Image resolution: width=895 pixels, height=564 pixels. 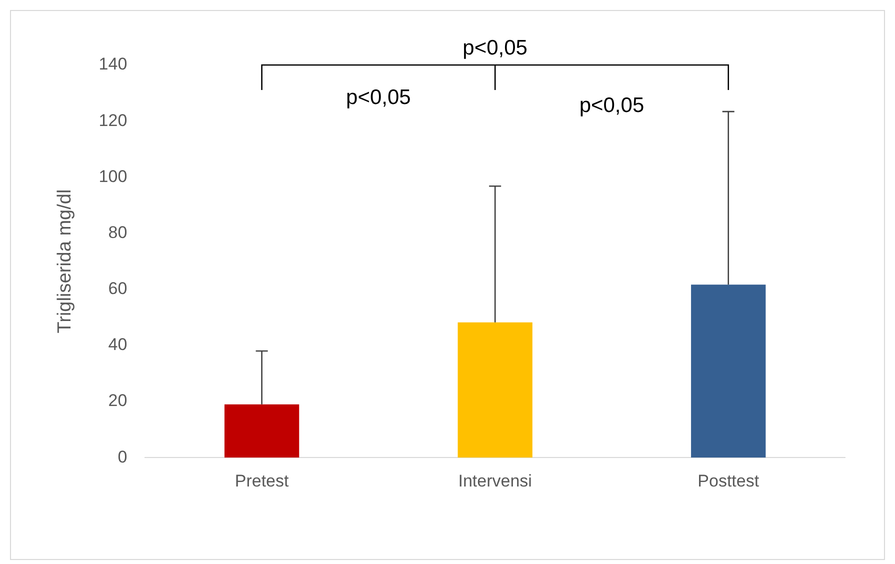 What do you see at coordinates (123, 456) in the screenshot?
I see `y-tick-label: 0` at bounding box center [123, 456].